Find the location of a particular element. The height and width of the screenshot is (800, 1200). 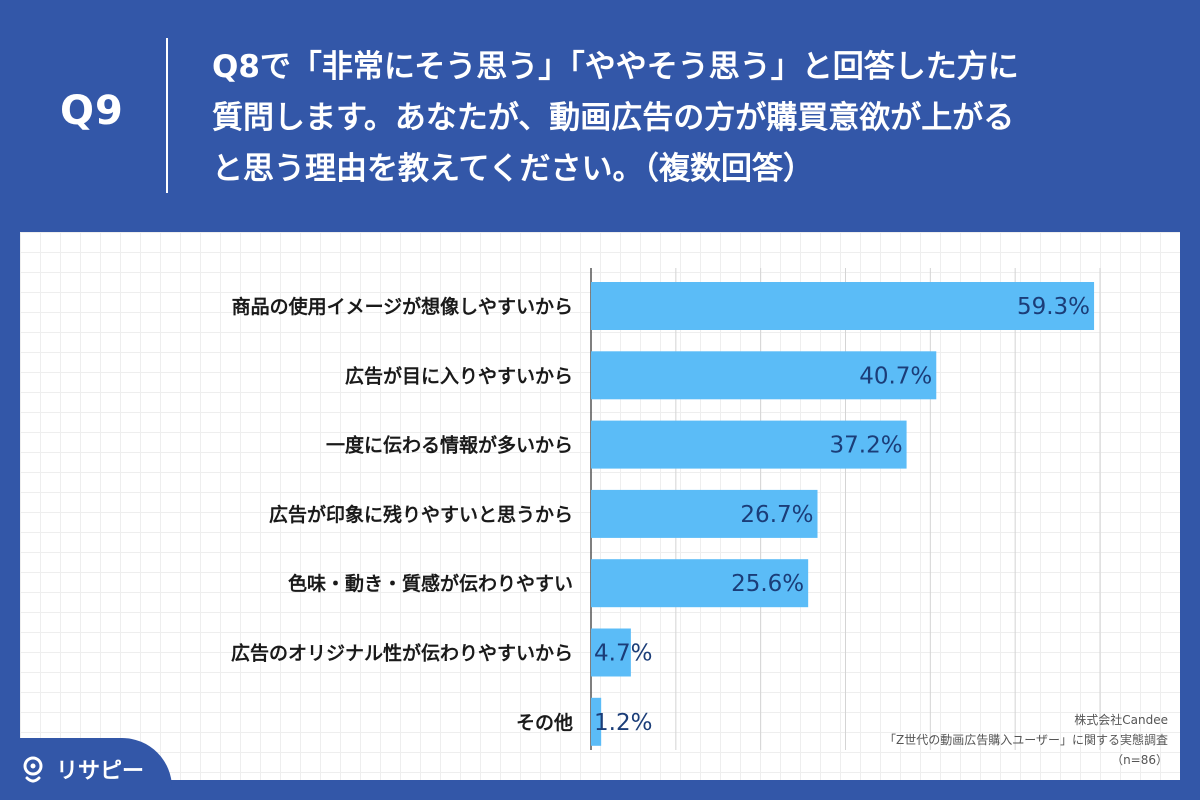

question-number: Q9 is located at coordinates (92, 111).